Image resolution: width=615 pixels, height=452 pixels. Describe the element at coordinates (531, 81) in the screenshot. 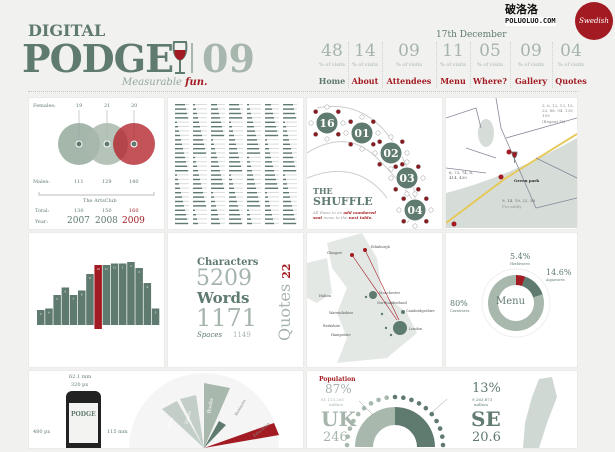

I see `nav-label: Gallery` at that location.